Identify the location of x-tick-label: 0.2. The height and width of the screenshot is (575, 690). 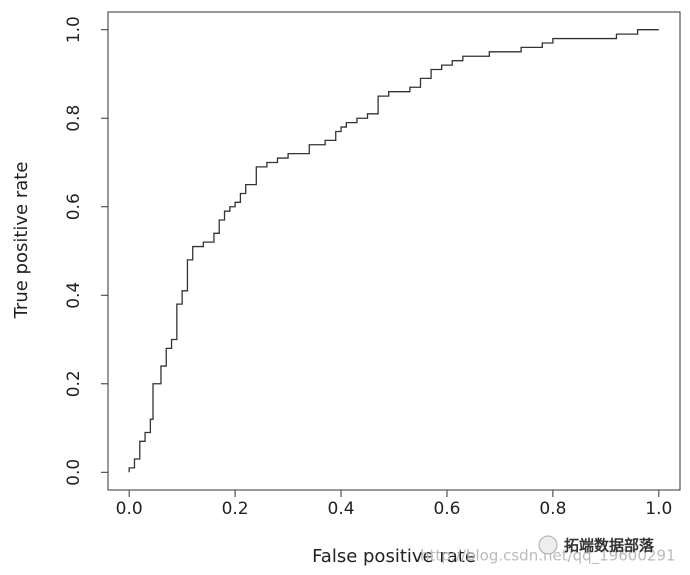
(235, 509).